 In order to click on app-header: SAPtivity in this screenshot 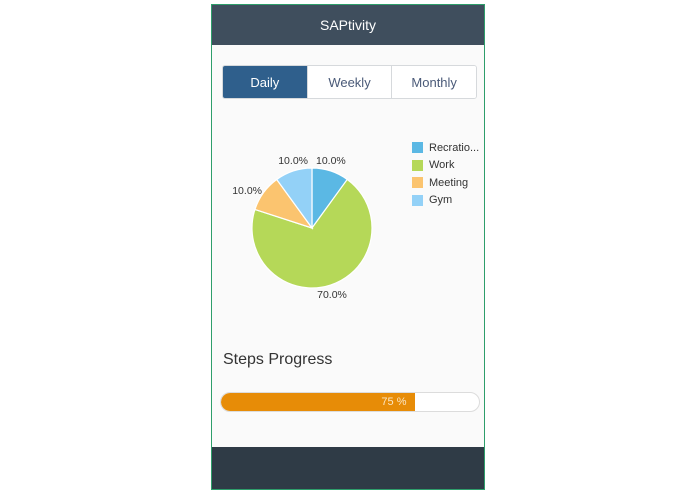, I will do `click(348, 25)`.